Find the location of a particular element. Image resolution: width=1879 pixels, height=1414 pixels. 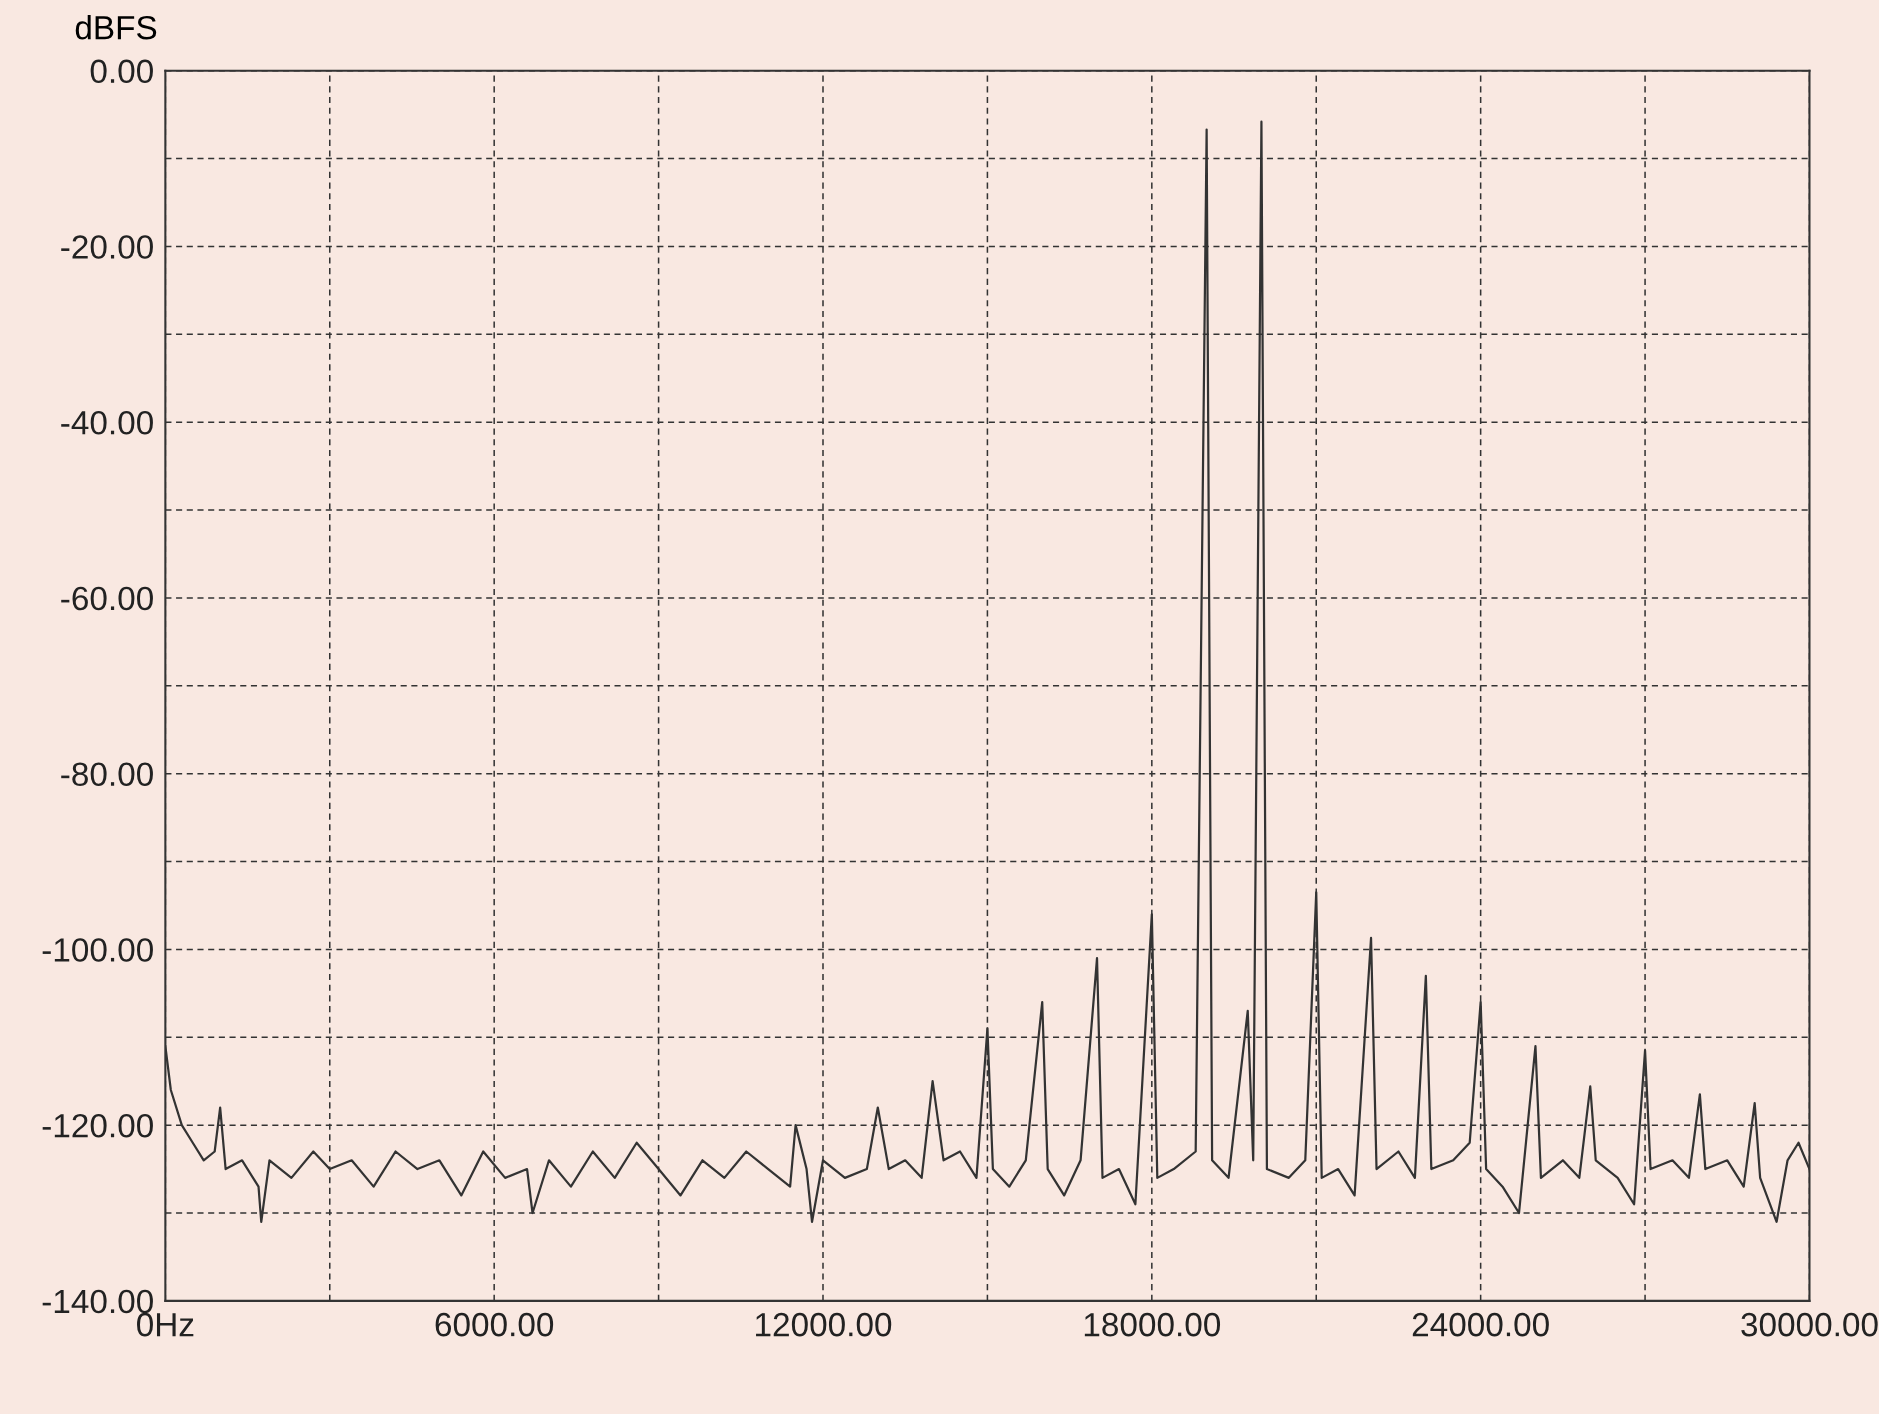

x-tick-label: 6000.00 is located at coordinates (494, 1324).